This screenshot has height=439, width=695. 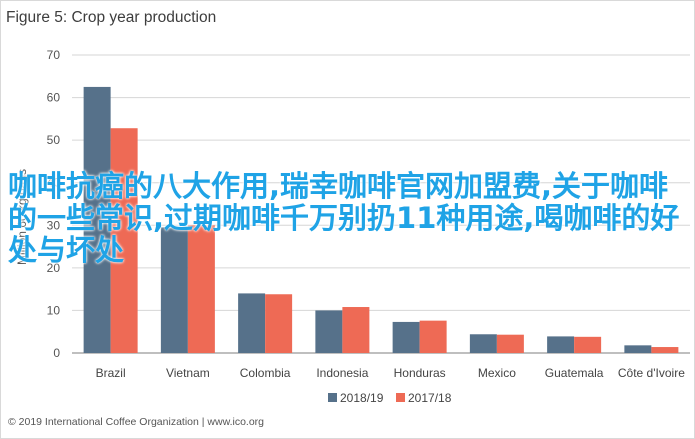 I want to click on y-tick-label: 60, so click(x=54, y=98).